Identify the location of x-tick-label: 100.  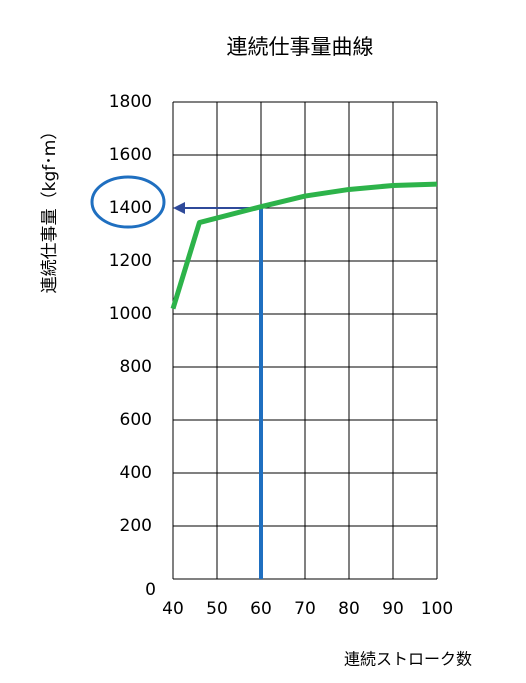
(437, 609).